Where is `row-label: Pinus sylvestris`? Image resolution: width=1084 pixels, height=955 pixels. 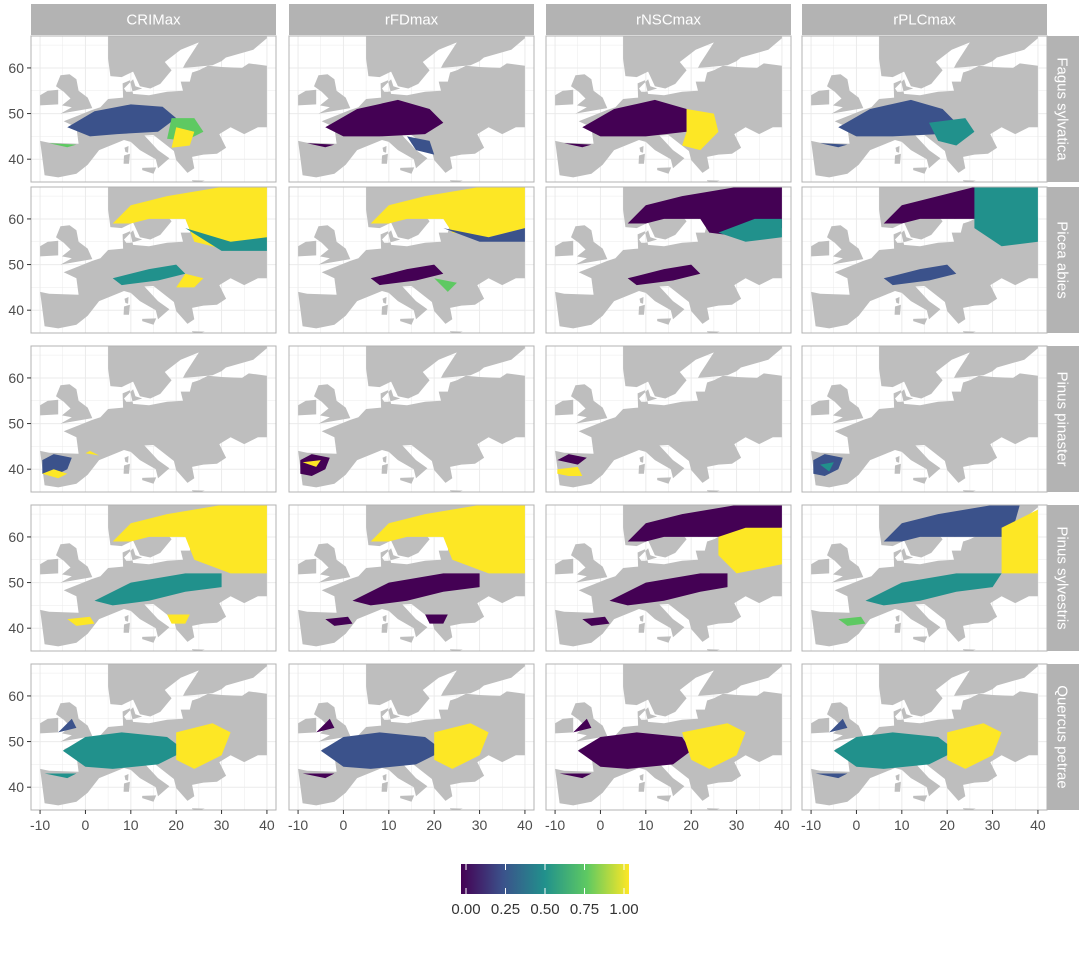 row-label: Pinus sylvestris is located at coordinates (1062, 577).